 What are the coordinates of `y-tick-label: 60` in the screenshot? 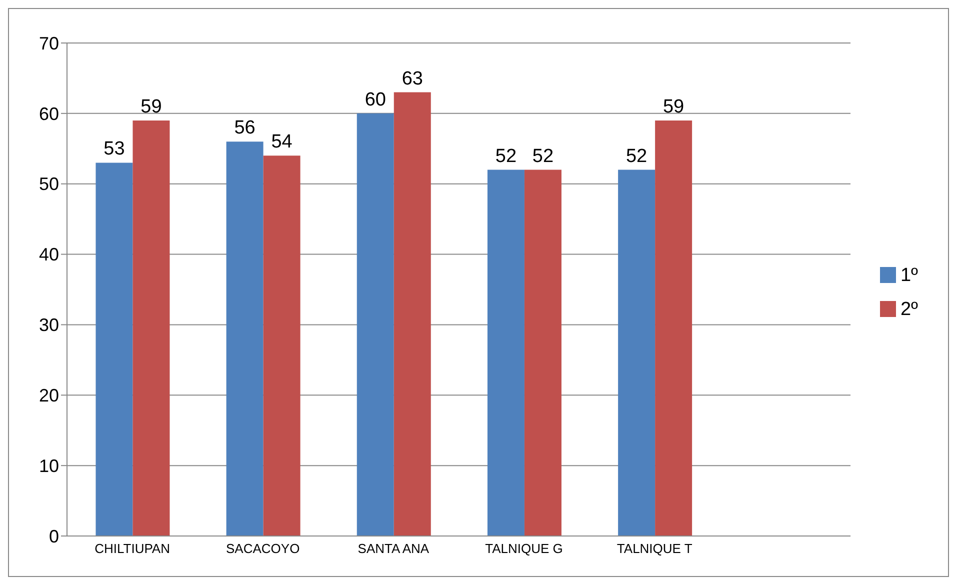 It's located at (48, 114).